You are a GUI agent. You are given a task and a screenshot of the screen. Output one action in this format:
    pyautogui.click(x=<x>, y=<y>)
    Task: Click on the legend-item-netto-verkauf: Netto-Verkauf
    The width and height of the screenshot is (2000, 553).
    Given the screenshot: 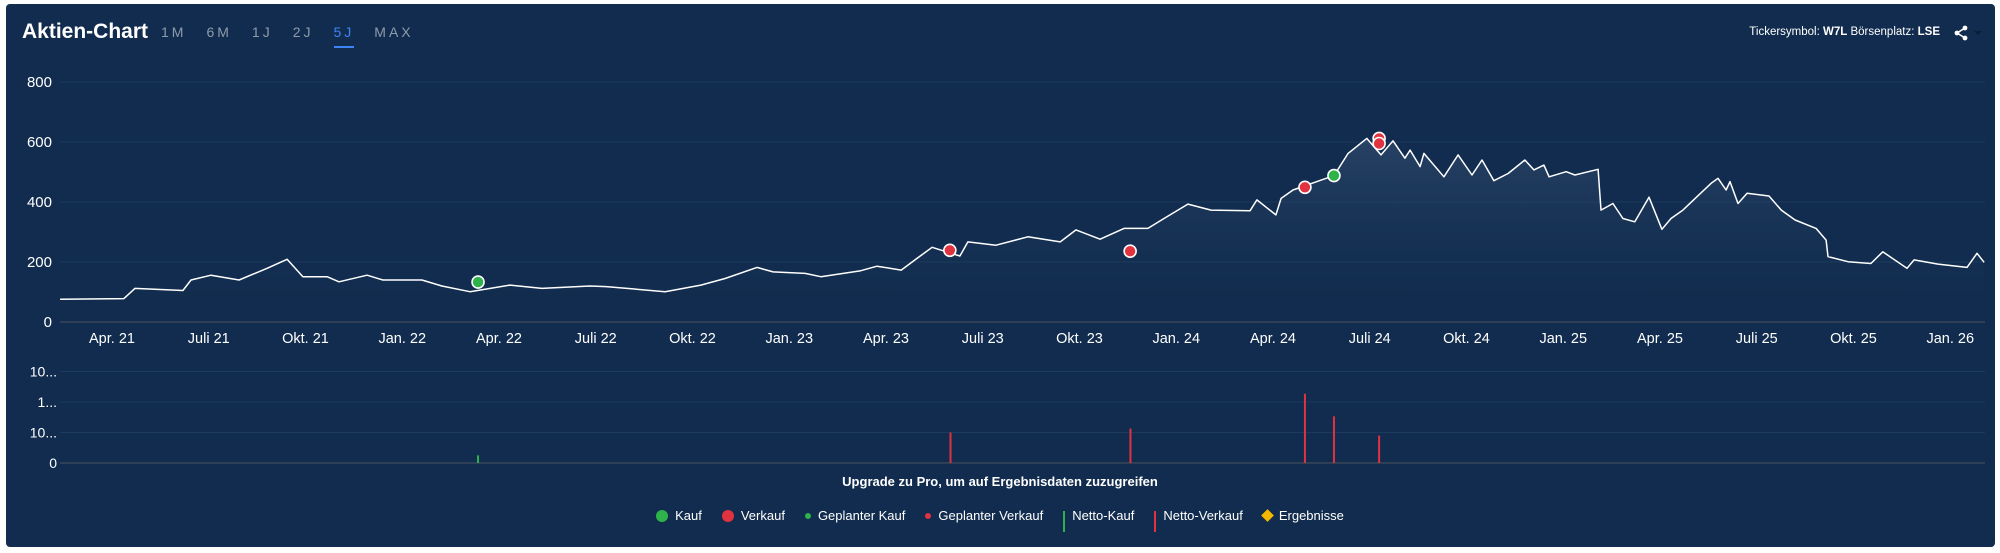 What is the action you would take?
    pyautogui.click(x=1198, y=520)
    